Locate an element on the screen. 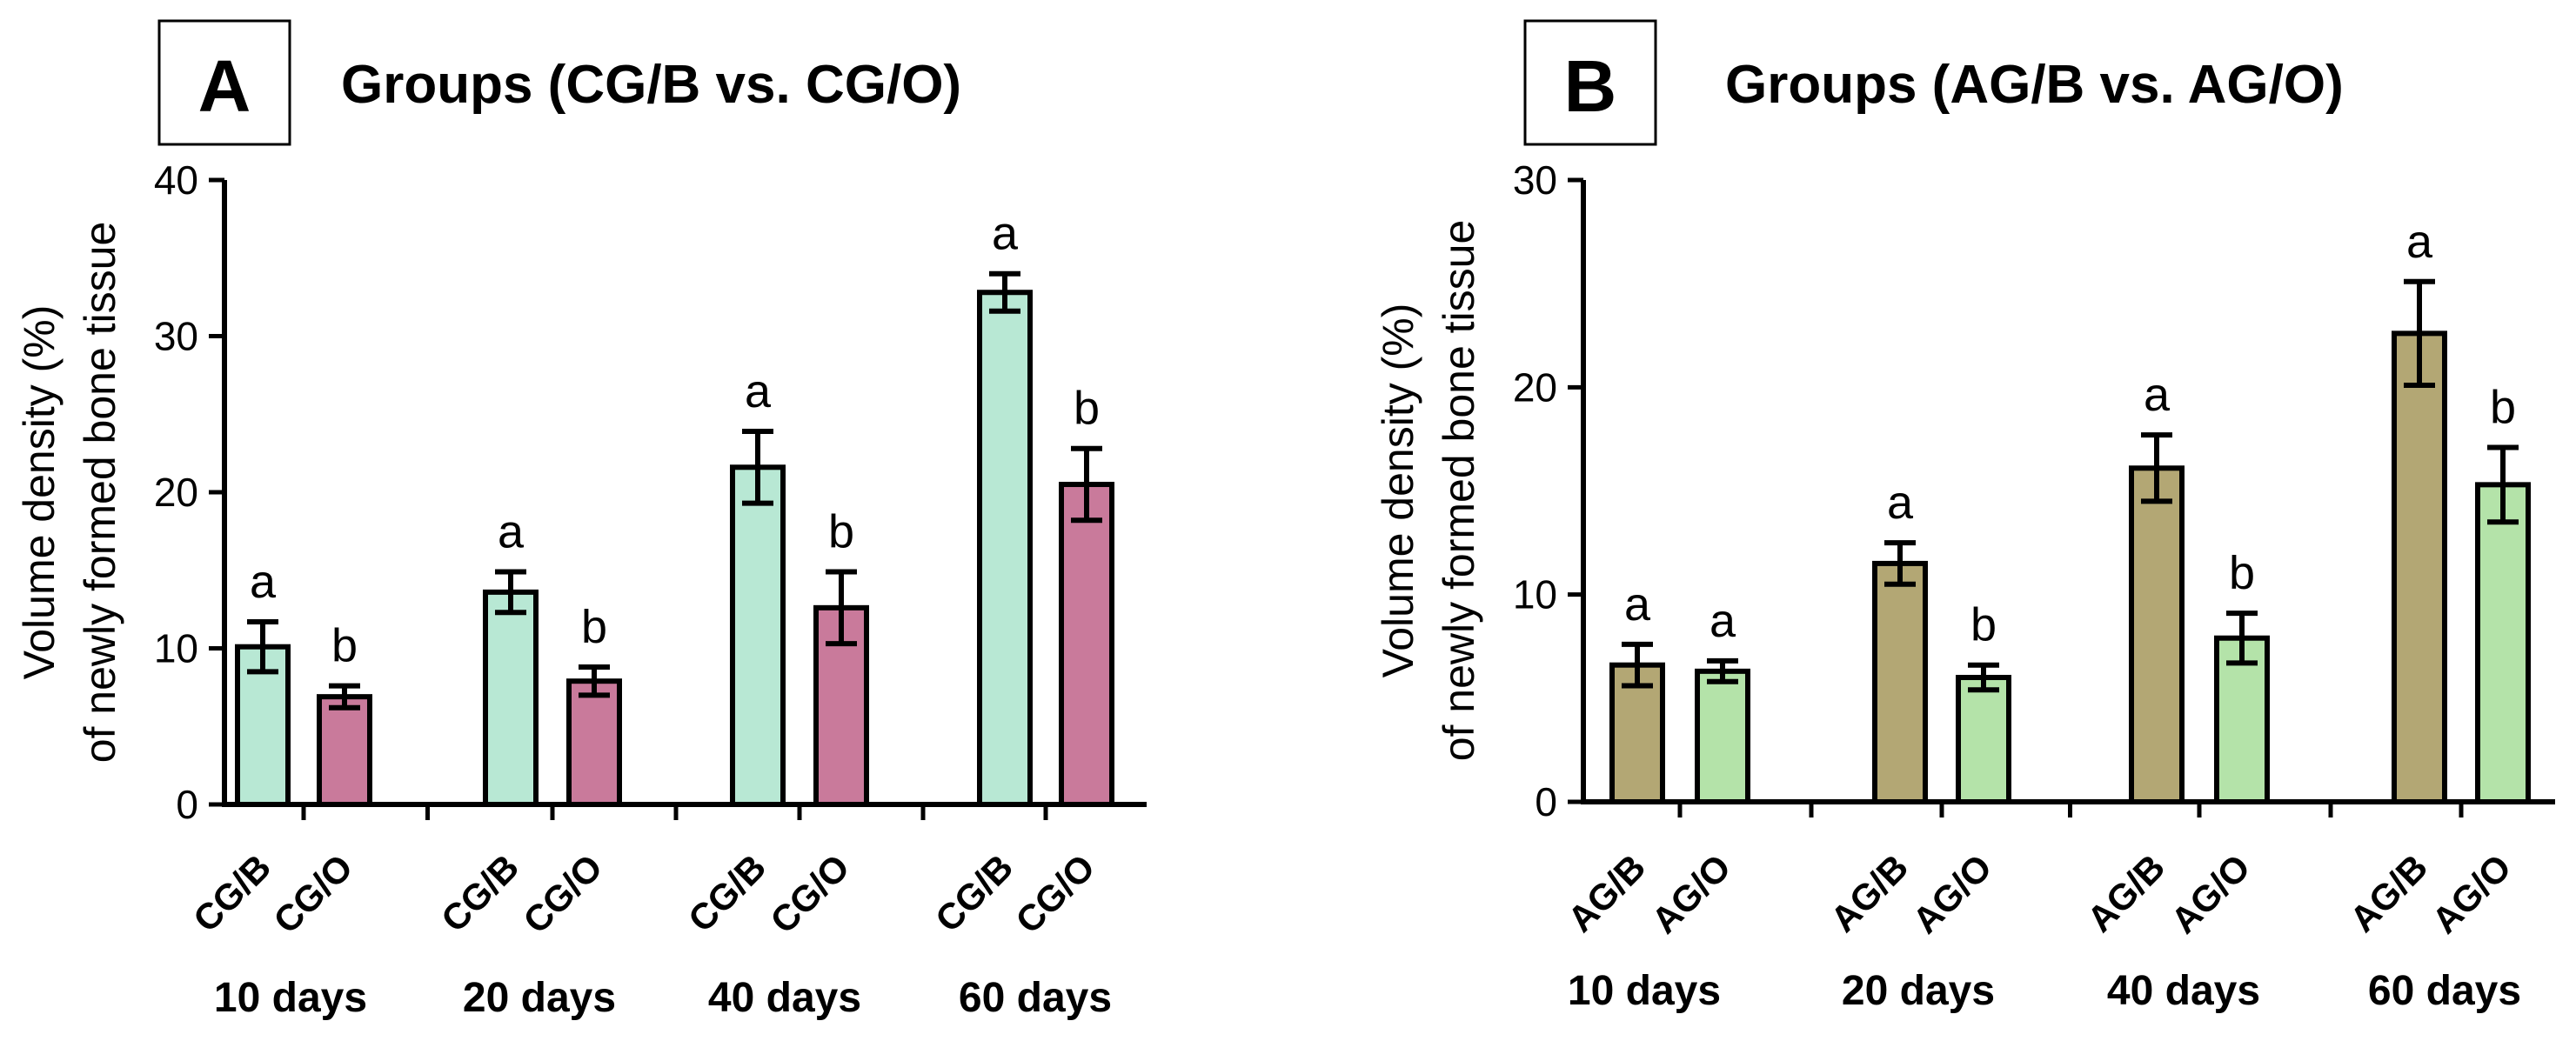  panel-b-ylabel-line2: of newly formed bone tissue is located at coordinates (1459, 491).